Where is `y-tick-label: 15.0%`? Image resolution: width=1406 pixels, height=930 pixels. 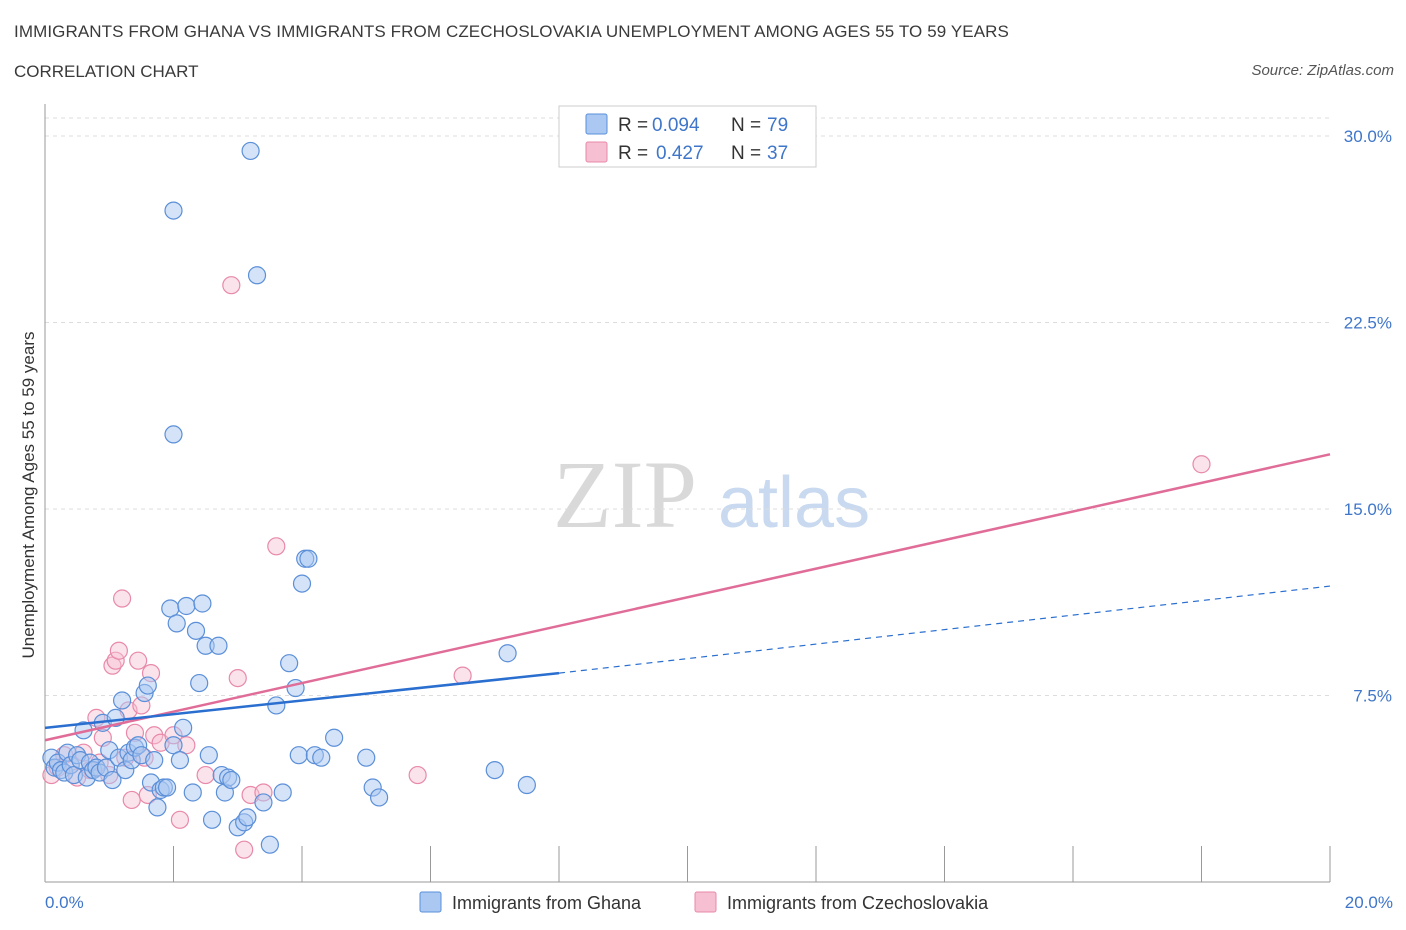
y-tick-label: 15.0% is located at coordinates (1368, 509).